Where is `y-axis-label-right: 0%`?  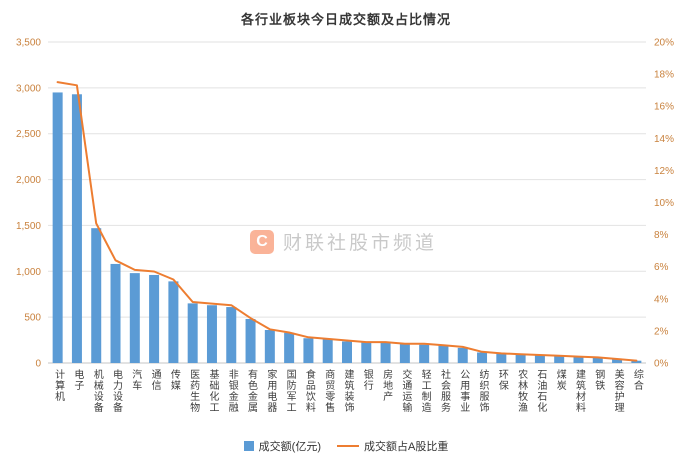
y-axis-label-right: 0% is located at coordinates (661, 364).